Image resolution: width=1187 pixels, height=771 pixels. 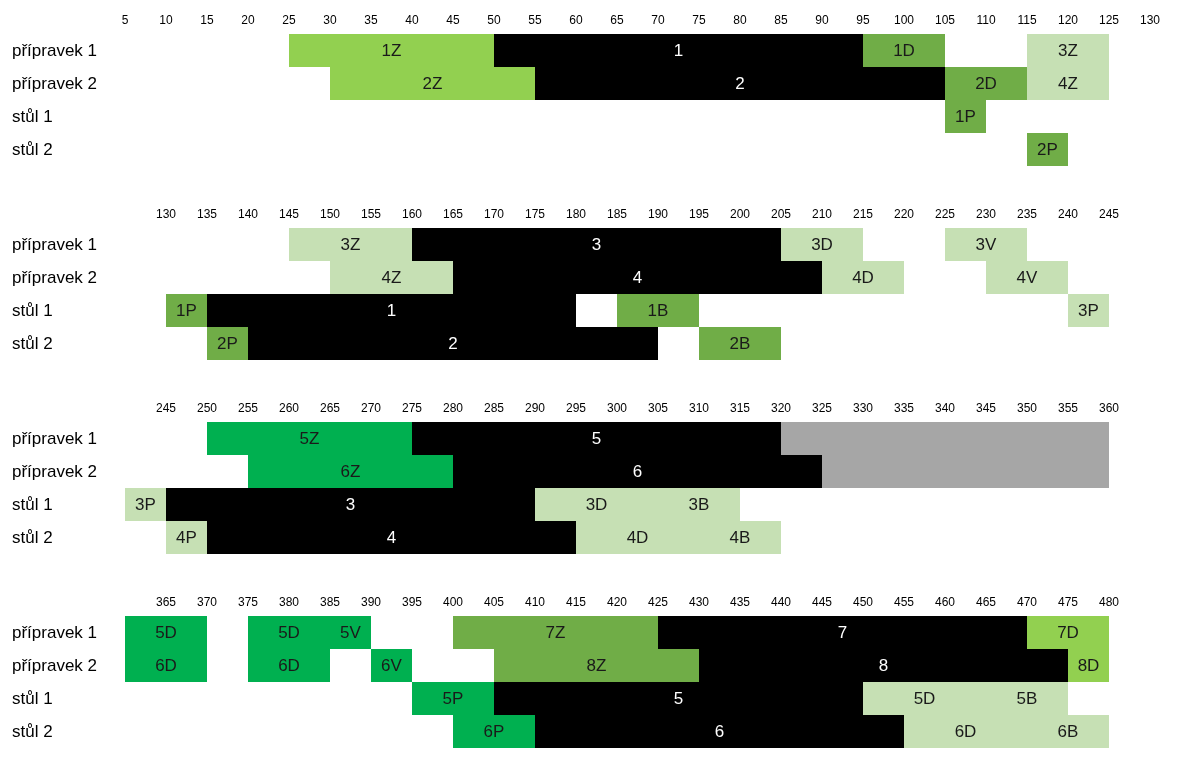 I want to click on annotation: 5Z, so click(x=309, y=438).